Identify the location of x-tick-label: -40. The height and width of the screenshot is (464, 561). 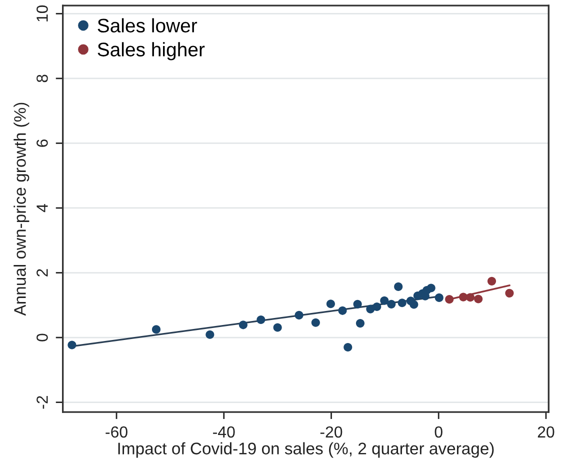
(224, 432).